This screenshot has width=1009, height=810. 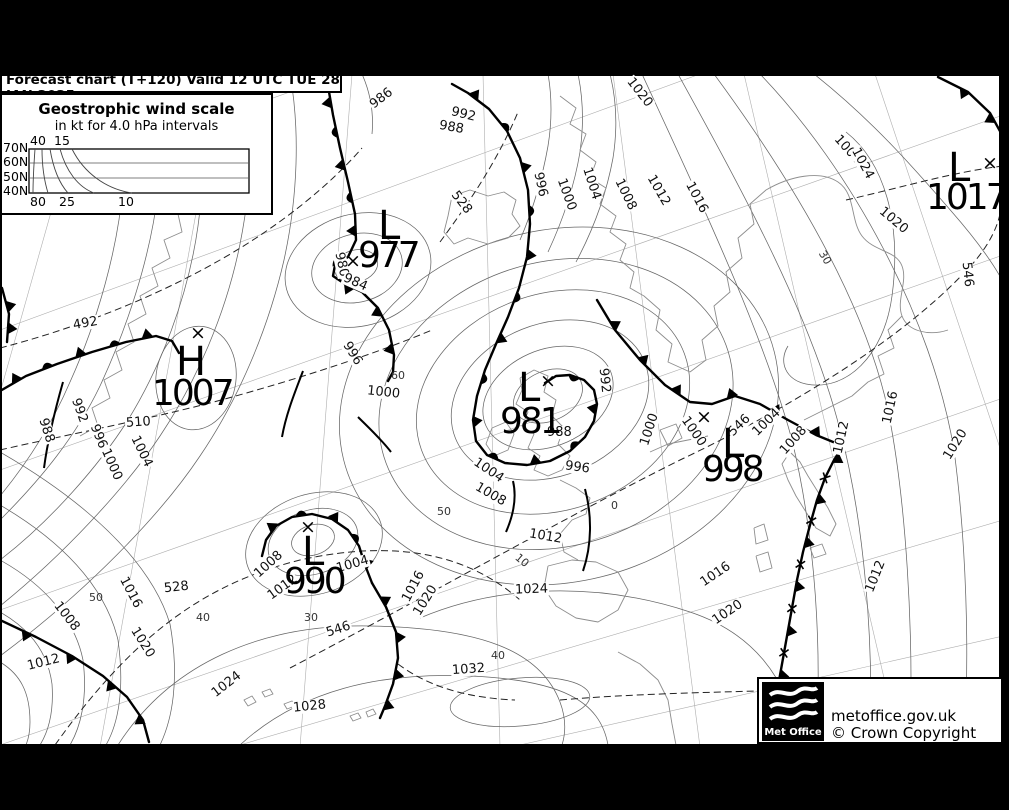 I want to click on wind-scale-lat-40n: 40N, so click(x=16, y=190).